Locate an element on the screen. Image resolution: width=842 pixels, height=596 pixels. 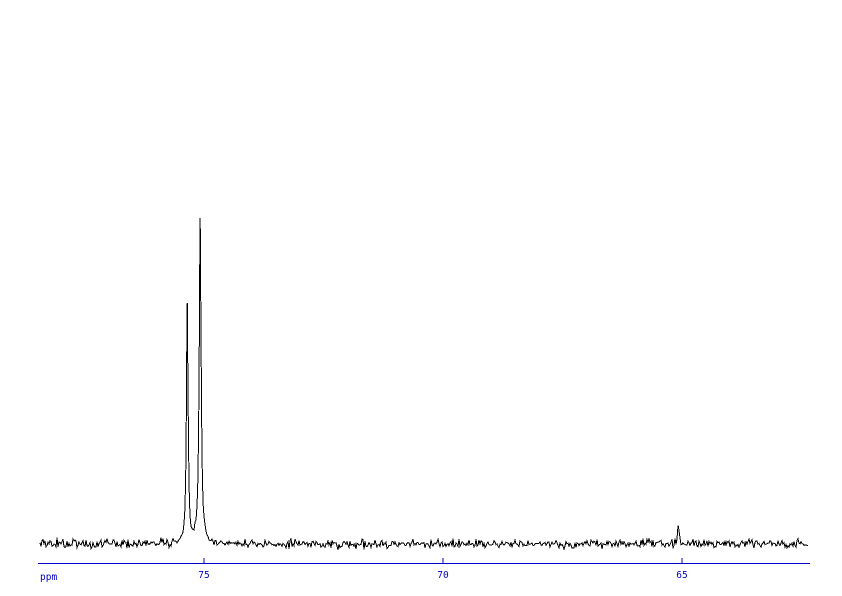
x-axis-tick-label: 70 is located at coordinates (443, 575).